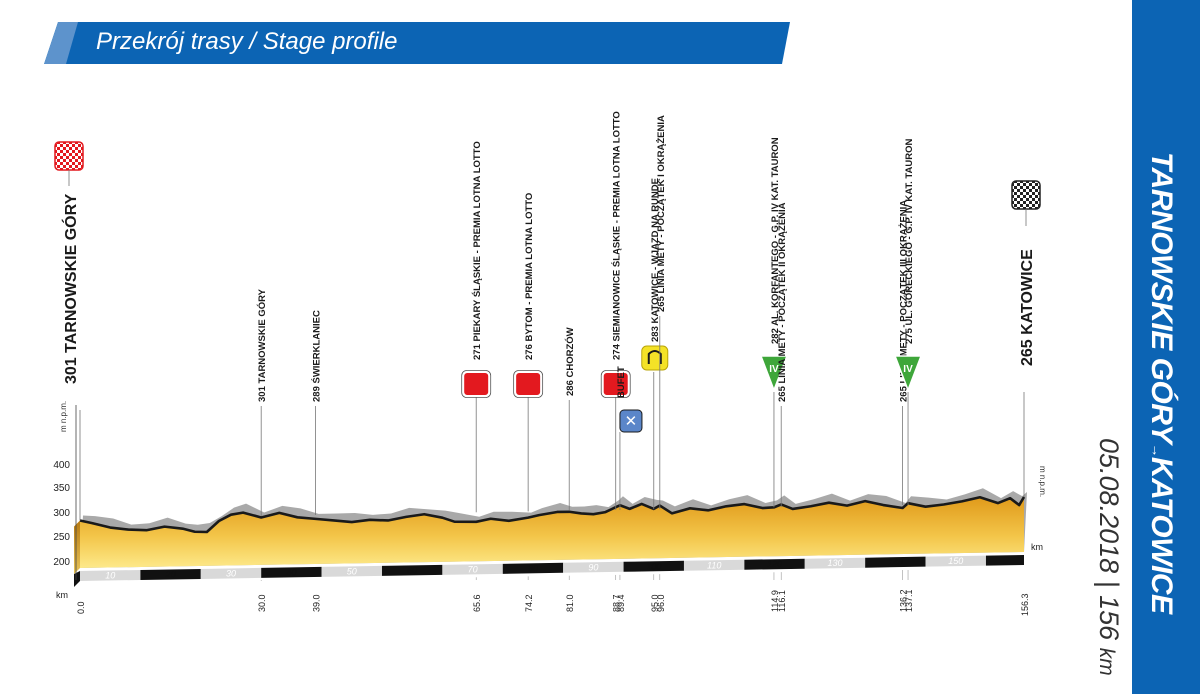 This screenshot has width=1200, height=694. I want to click on profile-line, so click(552, 514).